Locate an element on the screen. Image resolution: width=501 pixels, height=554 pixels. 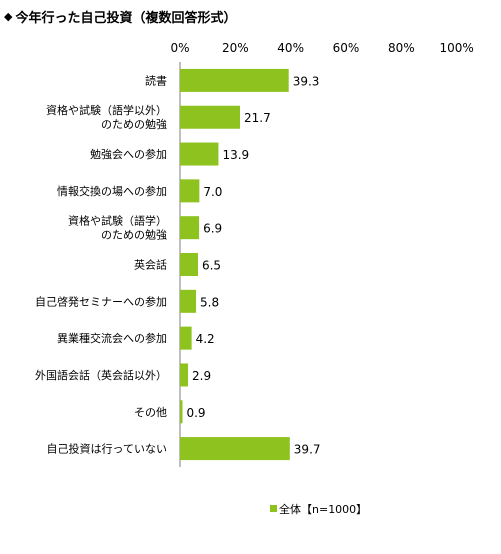
chart-title: ◆ 今年行った自己投資 （複数回答形式） is located at coordinates (120, 16).